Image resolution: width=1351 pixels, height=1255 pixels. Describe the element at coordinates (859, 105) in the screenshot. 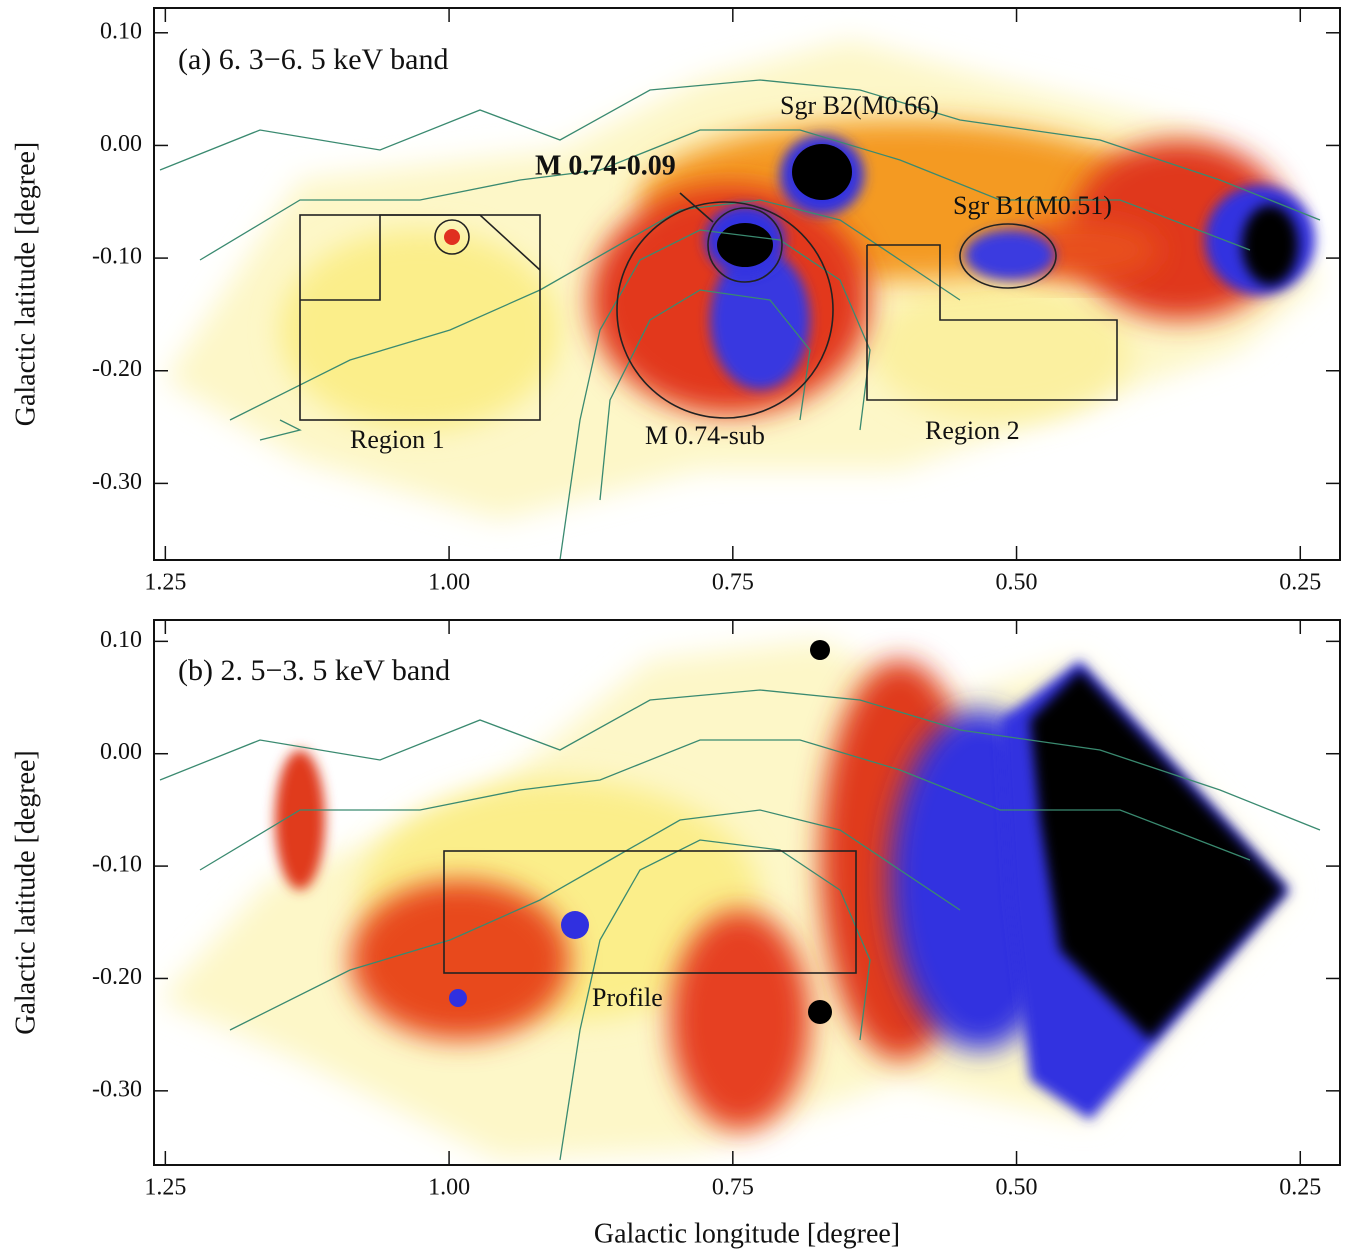

I see `annotation: Sgr B2(M0.66)` at that location.